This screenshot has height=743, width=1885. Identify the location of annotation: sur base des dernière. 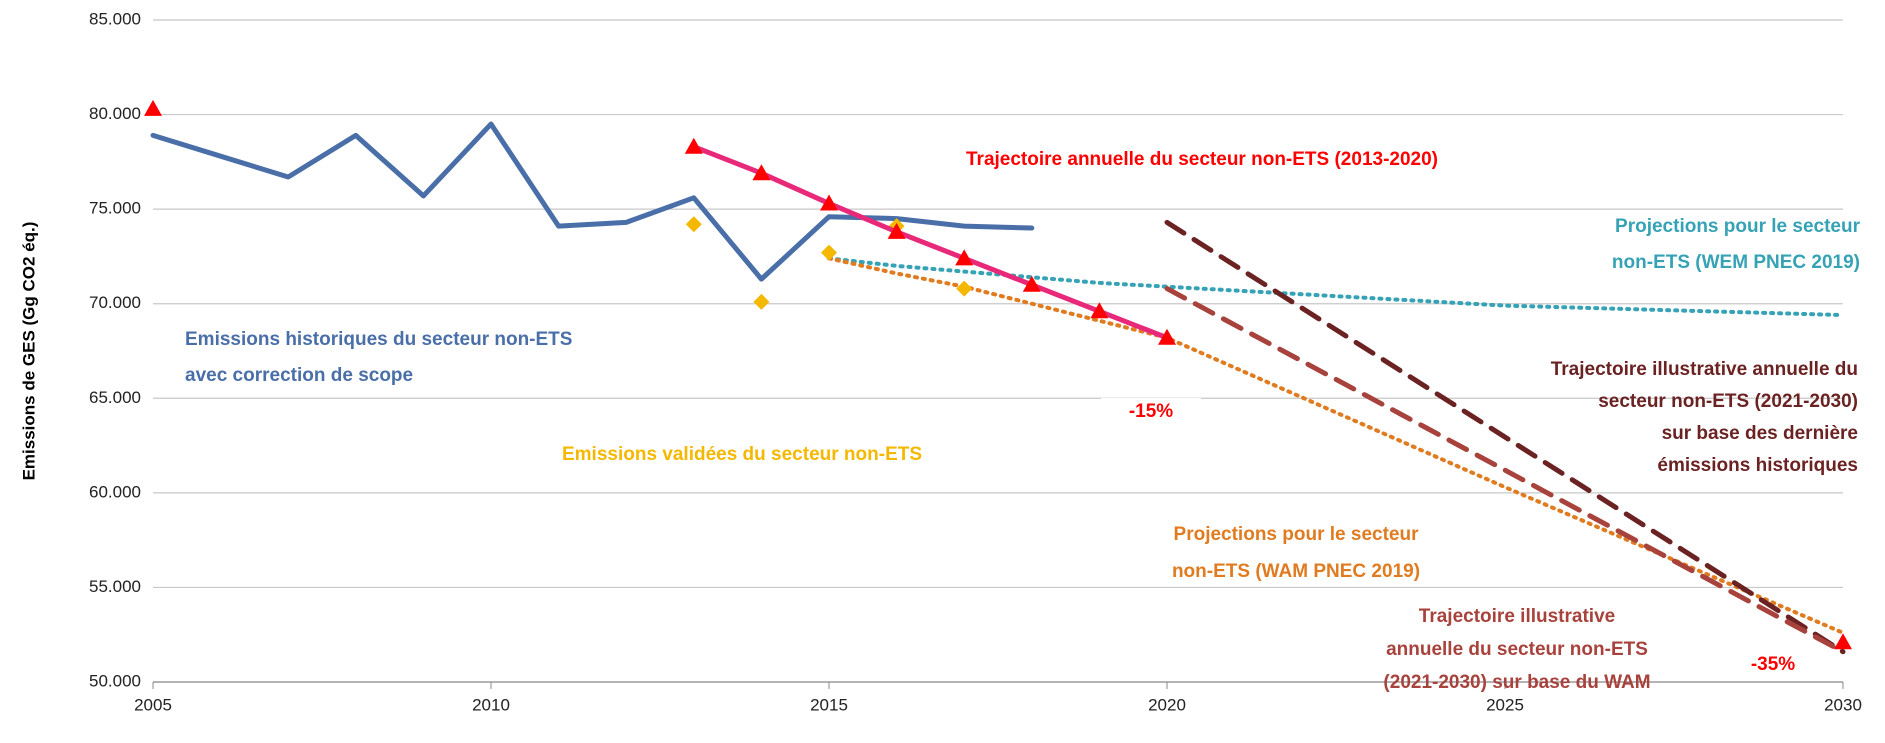
(1760, 433).